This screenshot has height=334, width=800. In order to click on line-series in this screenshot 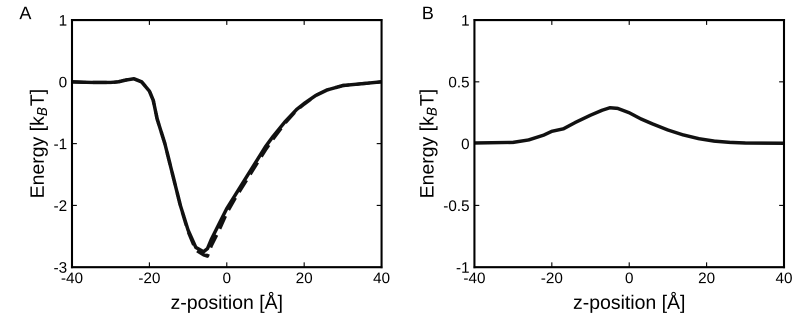, I will do `click(629, 125)`.